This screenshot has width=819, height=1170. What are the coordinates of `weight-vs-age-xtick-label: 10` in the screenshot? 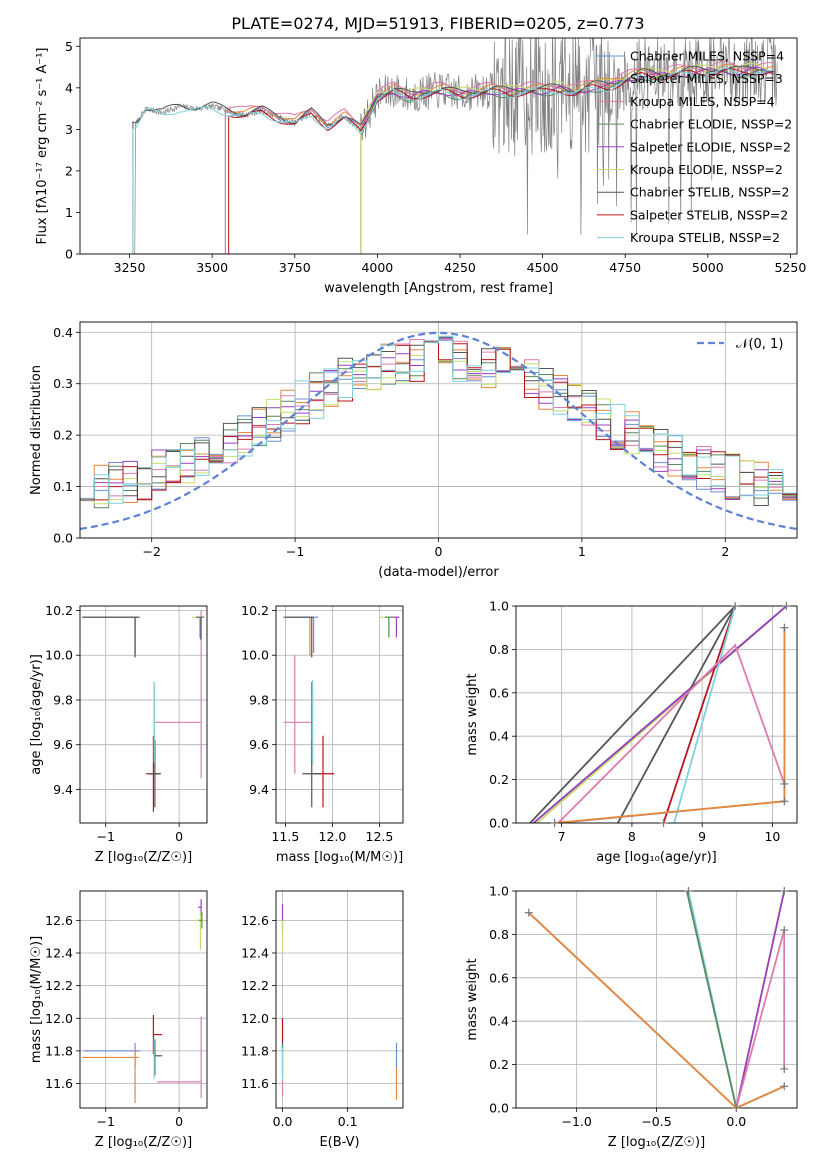 It's located at (772, 836).